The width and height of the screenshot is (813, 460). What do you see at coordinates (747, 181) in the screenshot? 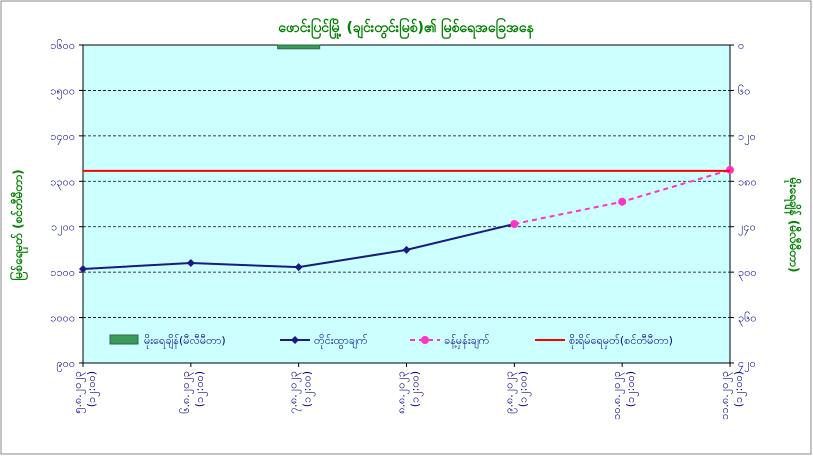
I see `y2-tick-label: ၁၈၀` at bounding box center [747, 181].